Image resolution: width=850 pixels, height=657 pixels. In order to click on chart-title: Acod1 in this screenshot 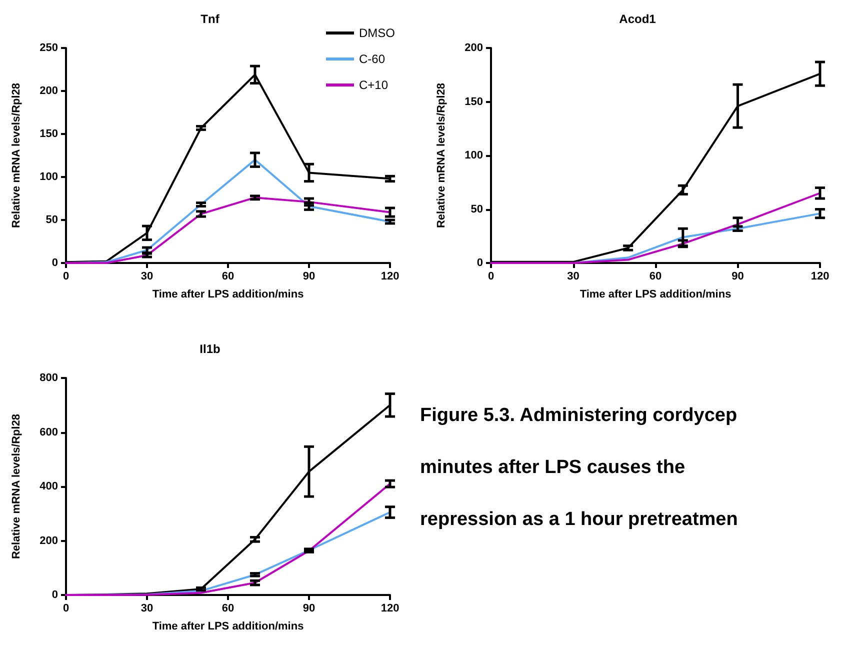, I will do `click(637, 19)`.